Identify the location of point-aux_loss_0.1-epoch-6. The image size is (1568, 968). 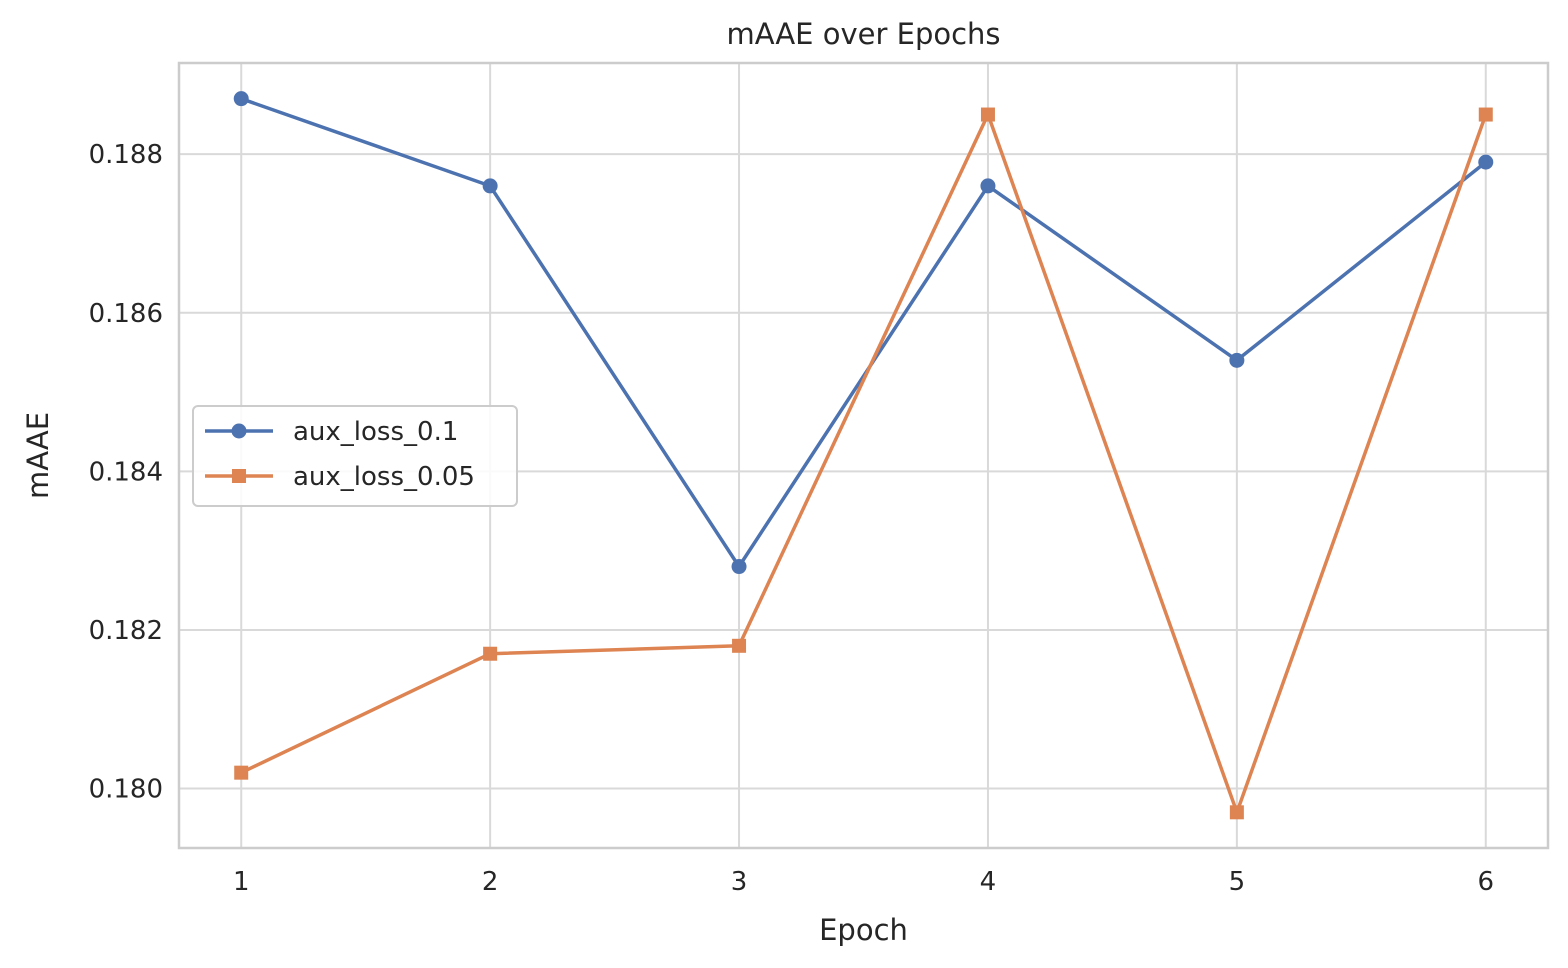
(1486, 162).